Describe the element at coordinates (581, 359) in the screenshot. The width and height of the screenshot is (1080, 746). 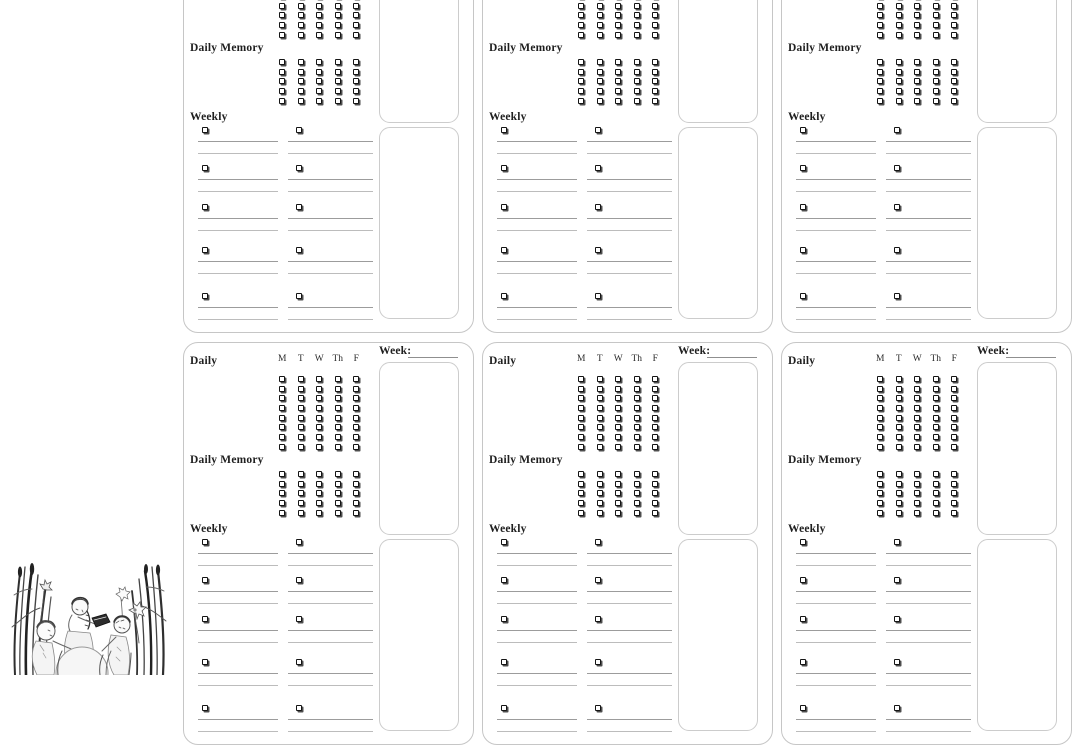
I see `day-header-monday: M` at that location.